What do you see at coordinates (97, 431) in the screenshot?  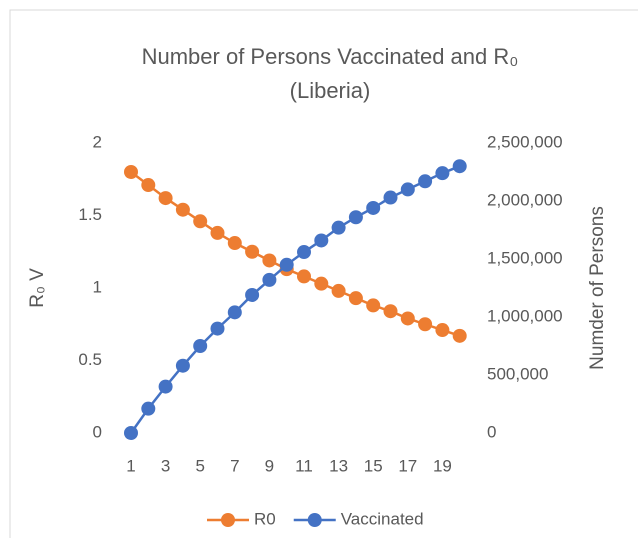 I see `y-tick-label: 0` at bounding box center [97, 431].